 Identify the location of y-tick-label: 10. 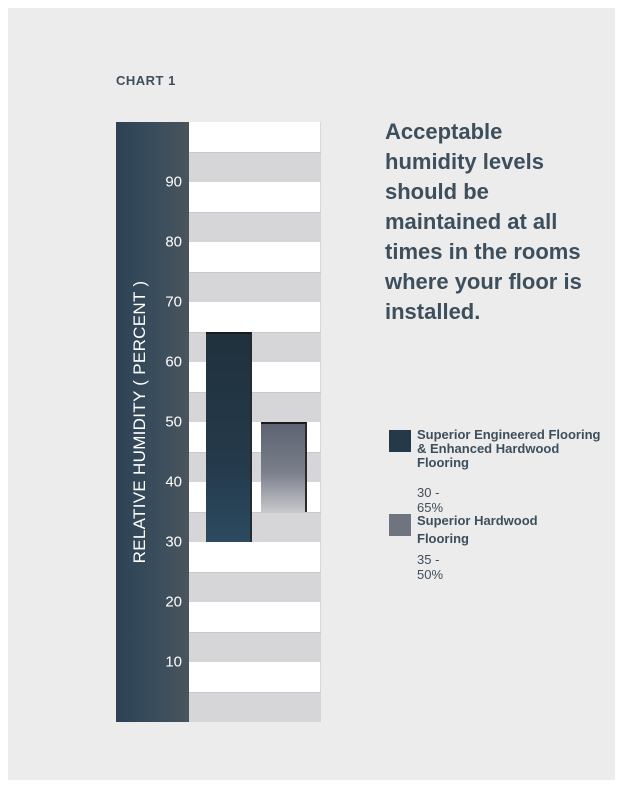
(173, 662).